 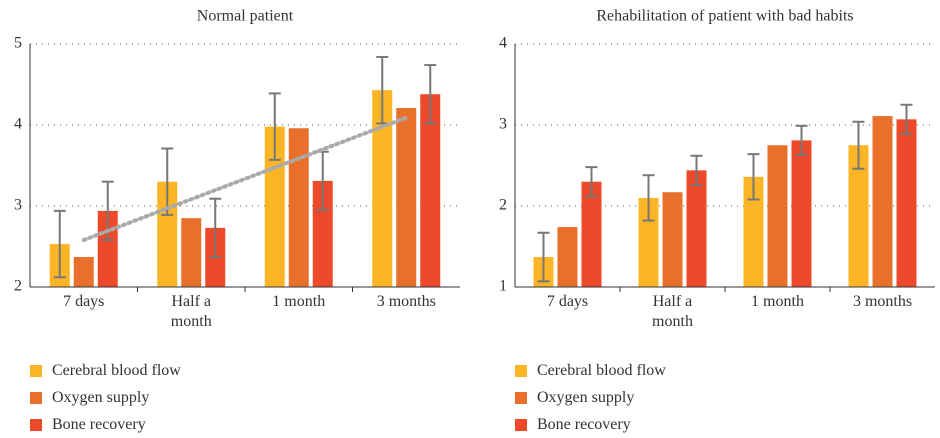 I want to click on y-tick-label: 1, so click(x=503, y=286).